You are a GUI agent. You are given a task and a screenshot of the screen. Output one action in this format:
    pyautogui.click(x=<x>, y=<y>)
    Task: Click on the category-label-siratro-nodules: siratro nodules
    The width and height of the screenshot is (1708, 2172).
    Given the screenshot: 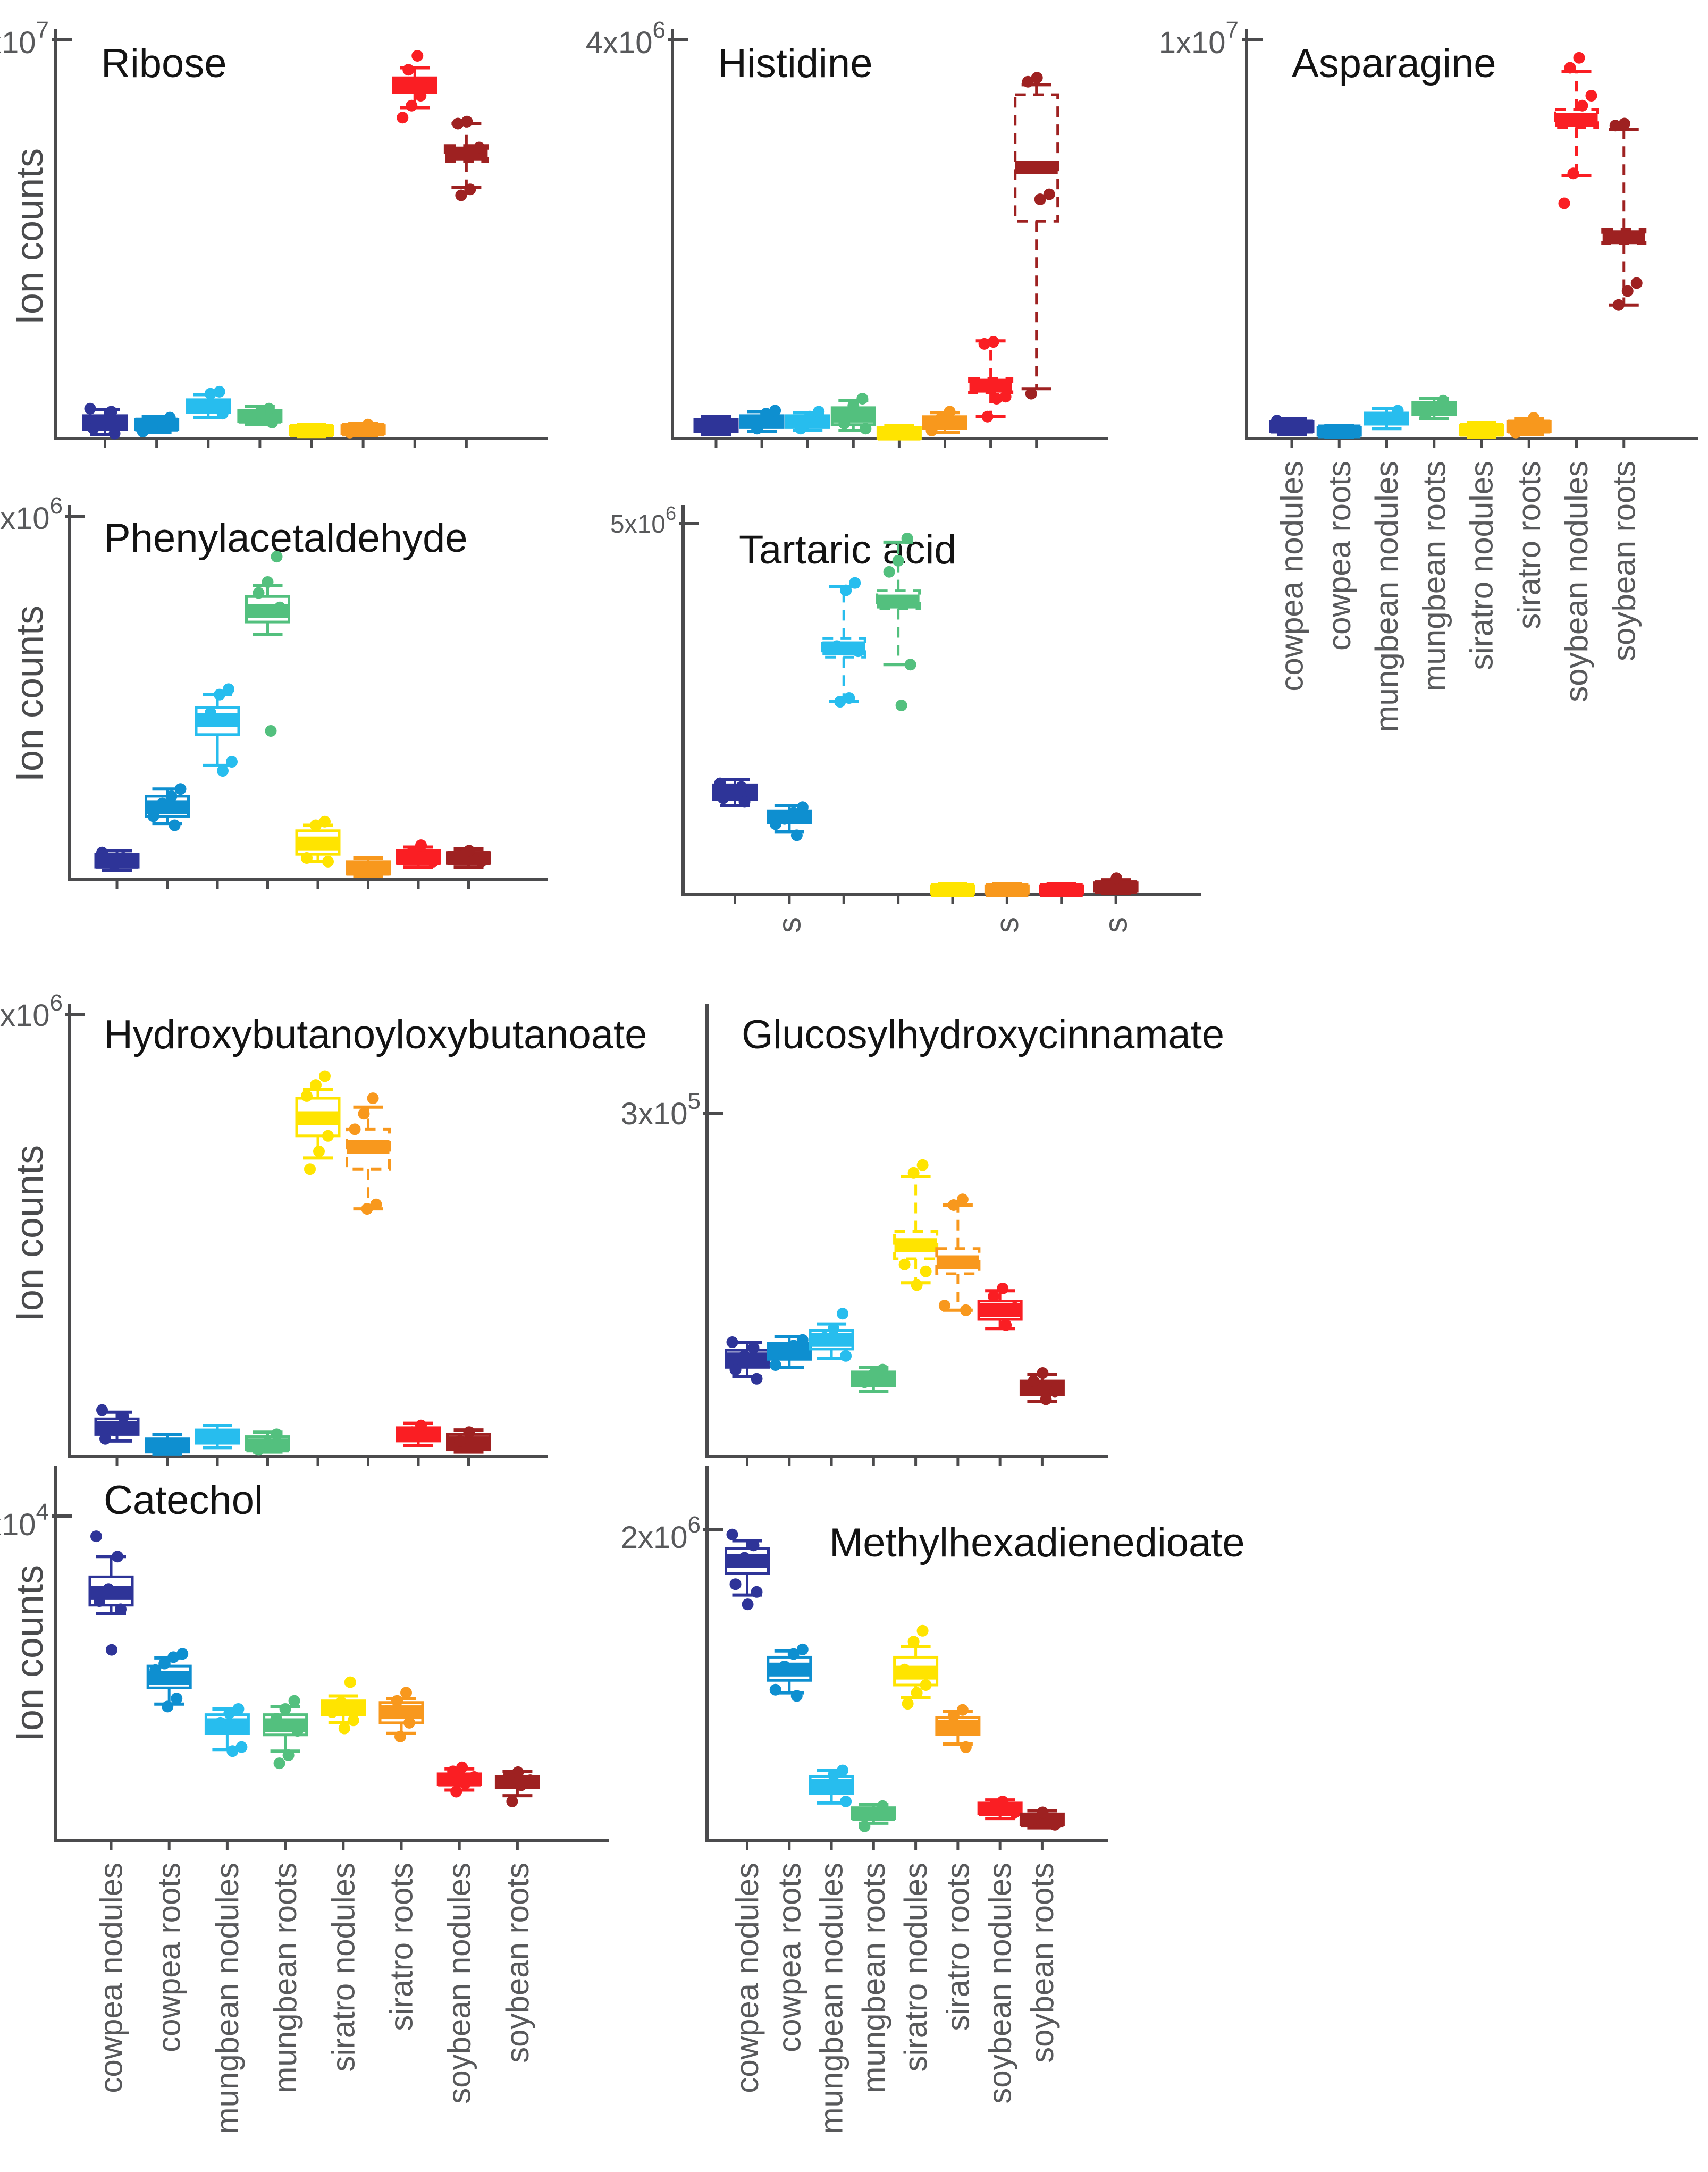 What is the action you would take?
    pyautogui.click(x=343, y=1967)
    